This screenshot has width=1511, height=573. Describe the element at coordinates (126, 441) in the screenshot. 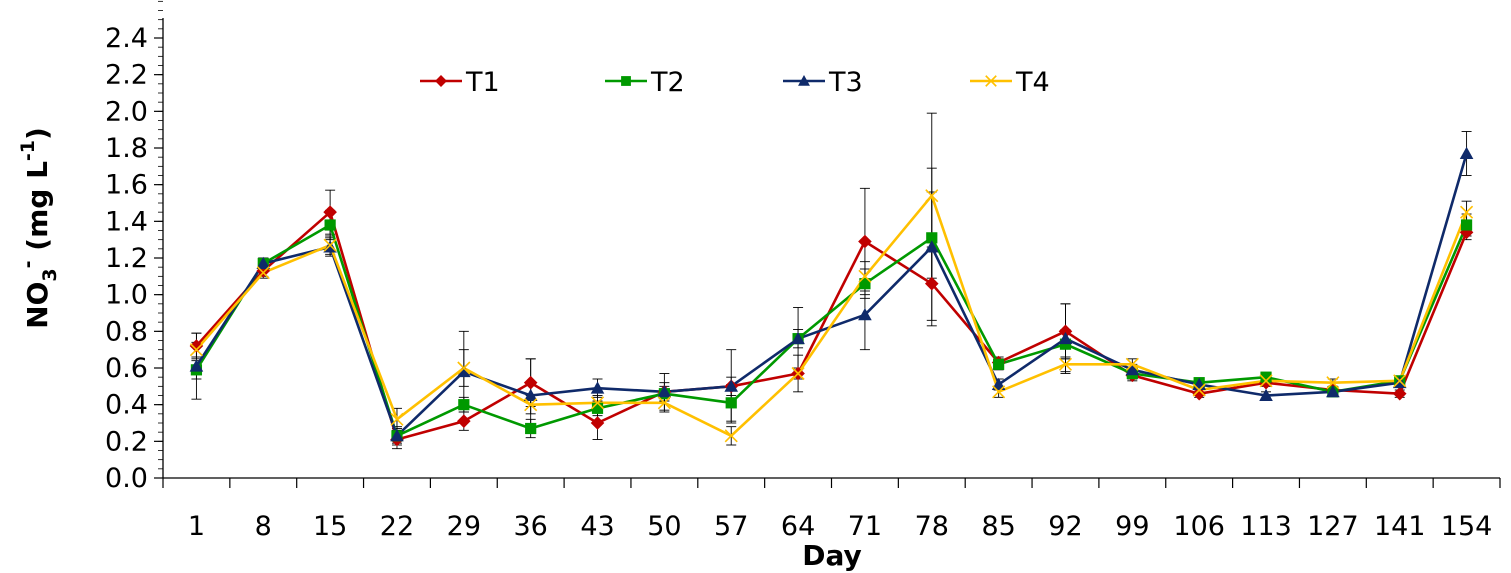

I see `y-tick-label: 0.2` at that location.